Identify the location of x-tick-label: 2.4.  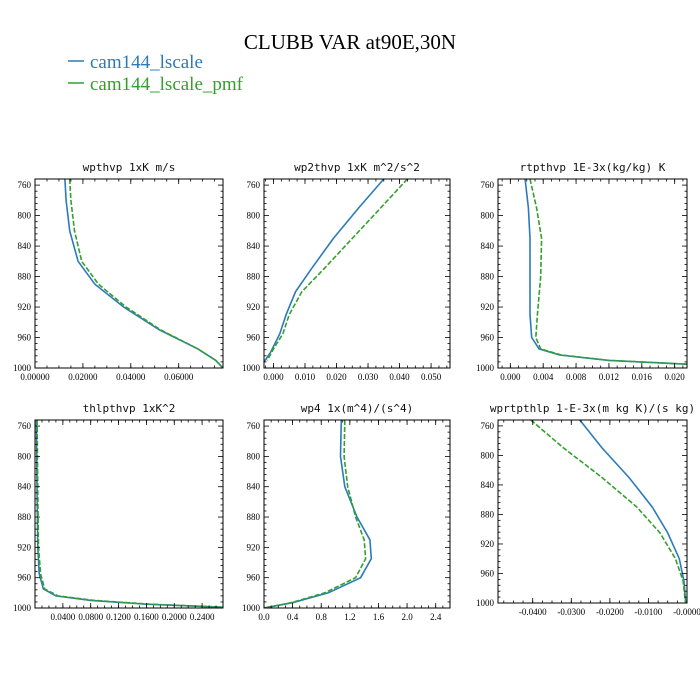
(436, 617).